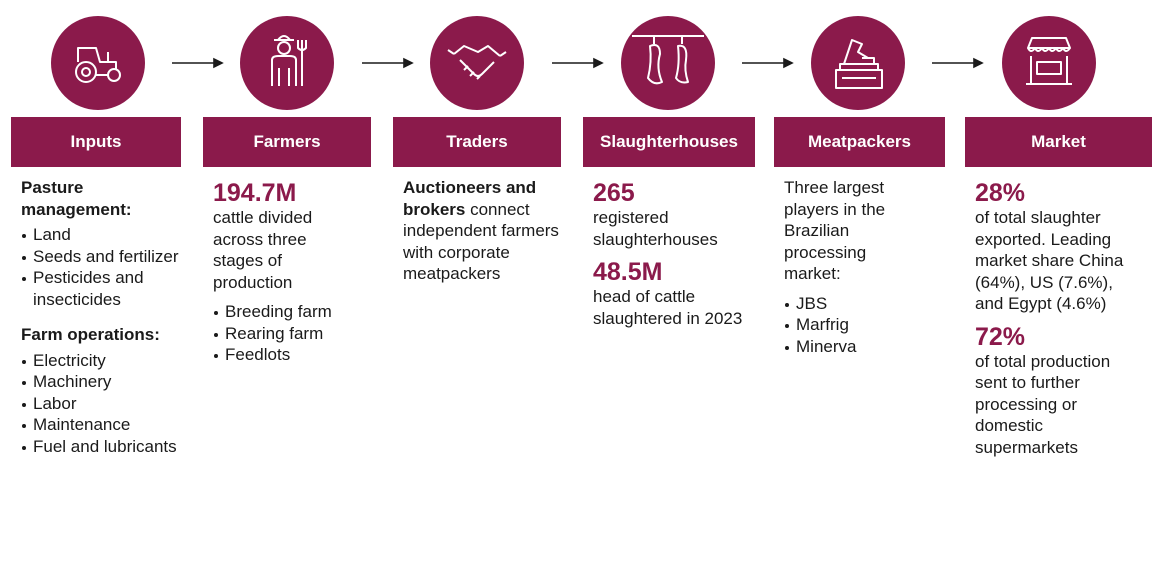  Describe the element at coordinates (859, 142) in the screenshot. I see `column-header: Meatpackers` at that location.